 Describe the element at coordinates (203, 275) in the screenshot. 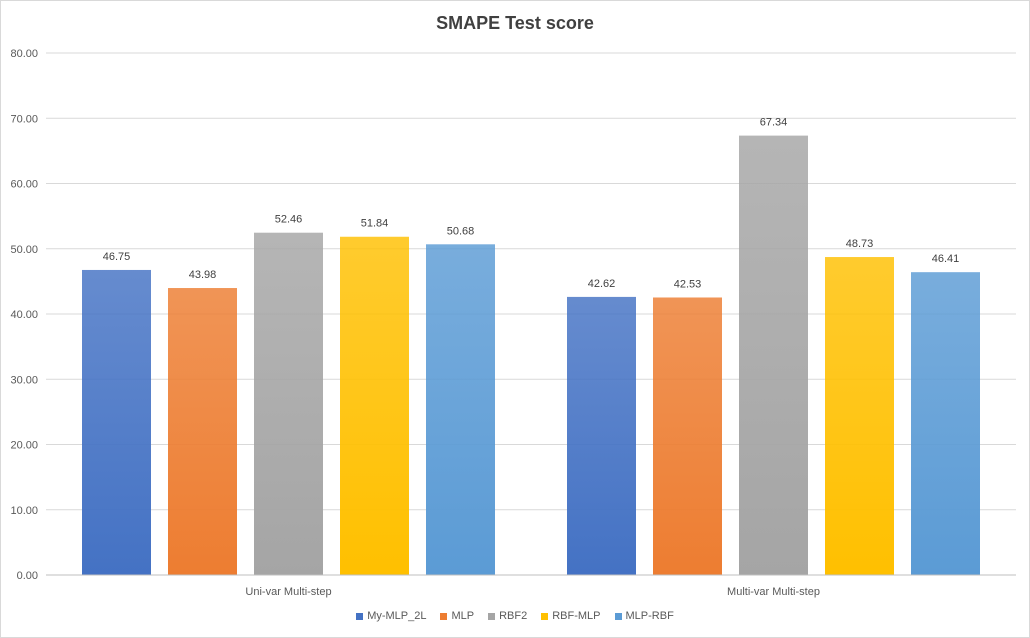

I see `data-label: 43.98` at that location.